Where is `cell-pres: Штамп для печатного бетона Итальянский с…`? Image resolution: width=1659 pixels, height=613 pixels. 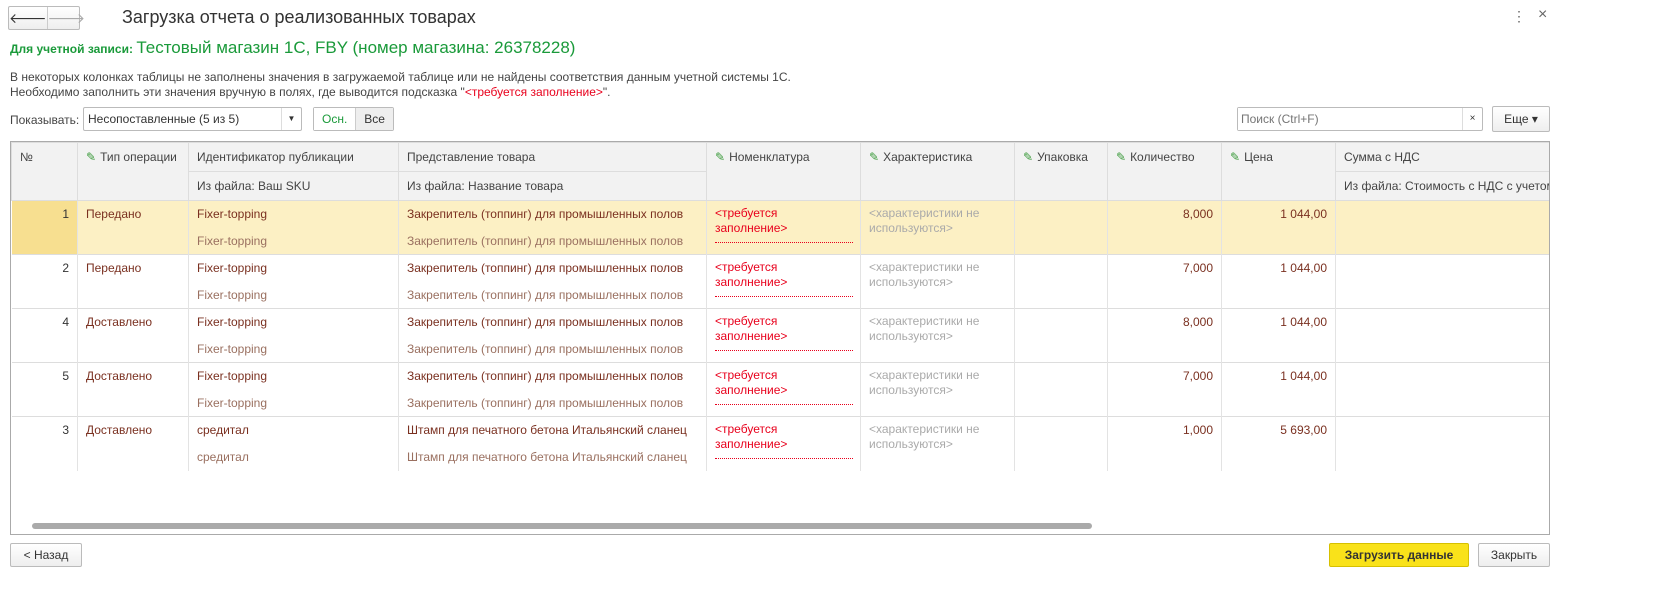 cell-pres: Штамп для печатного бетона Итальянский с… is located at coordinates (552, 430).